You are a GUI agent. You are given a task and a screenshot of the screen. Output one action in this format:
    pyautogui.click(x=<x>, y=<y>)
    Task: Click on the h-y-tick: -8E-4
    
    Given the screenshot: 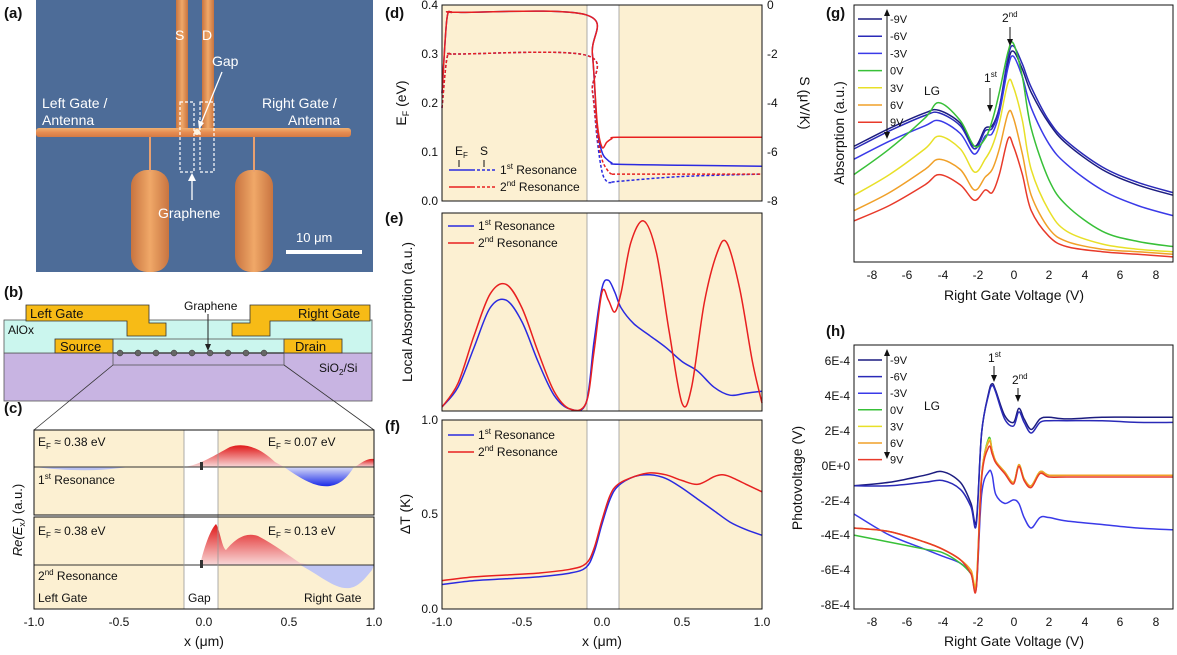 What is the action you would take?
    pyautogui.click(x=836, y=605)
    